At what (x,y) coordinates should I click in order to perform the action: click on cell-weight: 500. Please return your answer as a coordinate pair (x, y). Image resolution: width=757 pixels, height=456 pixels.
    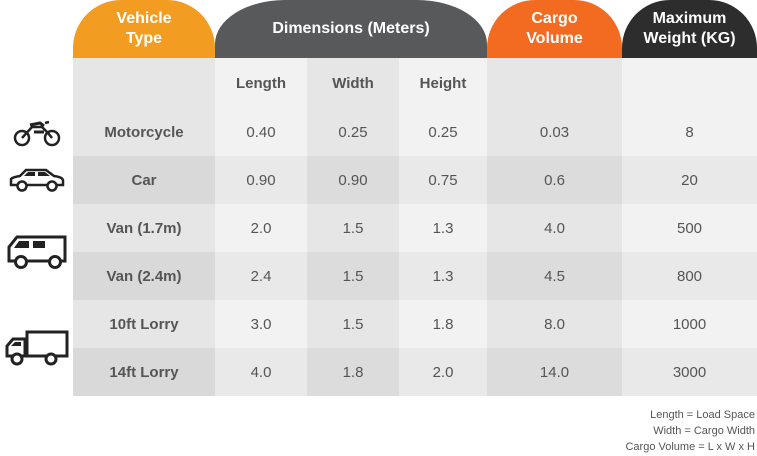
    Looking at the image, I should click on (689, 228).